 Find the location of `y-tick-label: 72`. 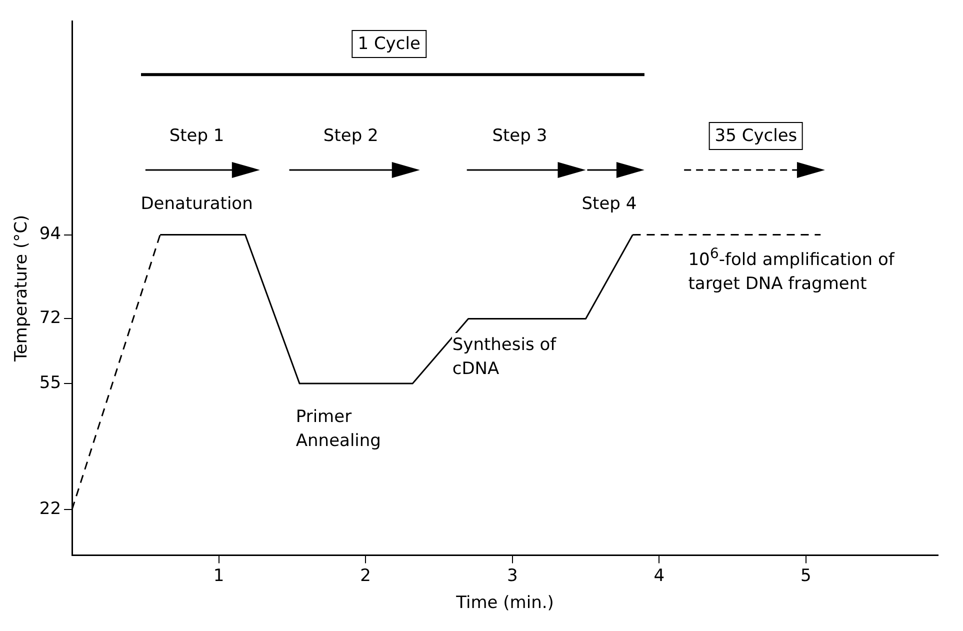

y-tick-label: 72 is located at coordinates (50, 318).